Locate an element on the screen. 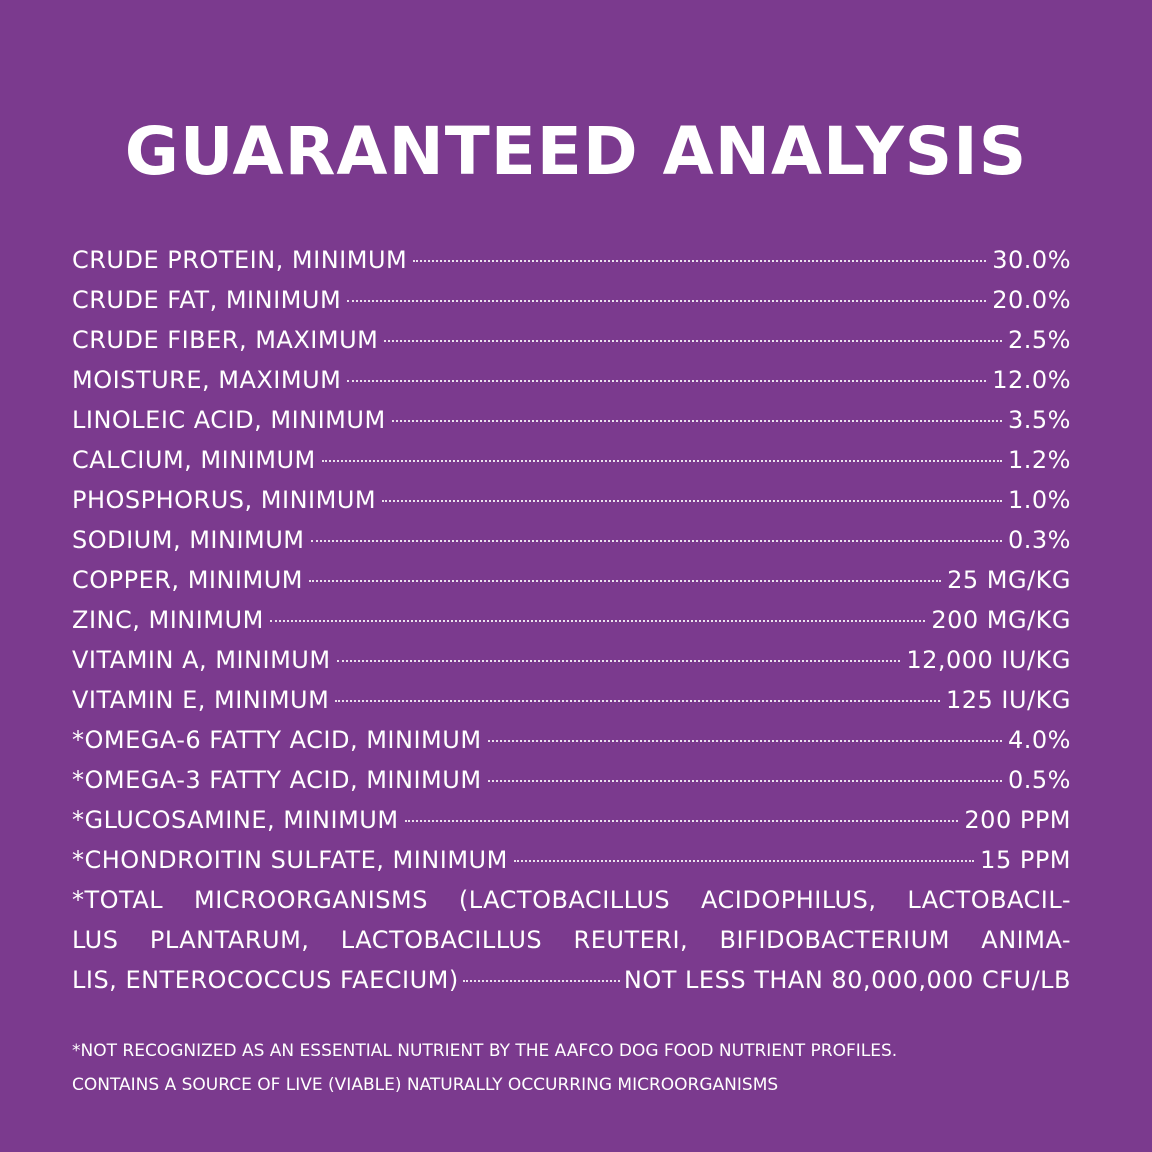 The image size is (1152, 1152). row-label: LINOLEIC ACID, MINIMUM is located at coordinates (229, 420).